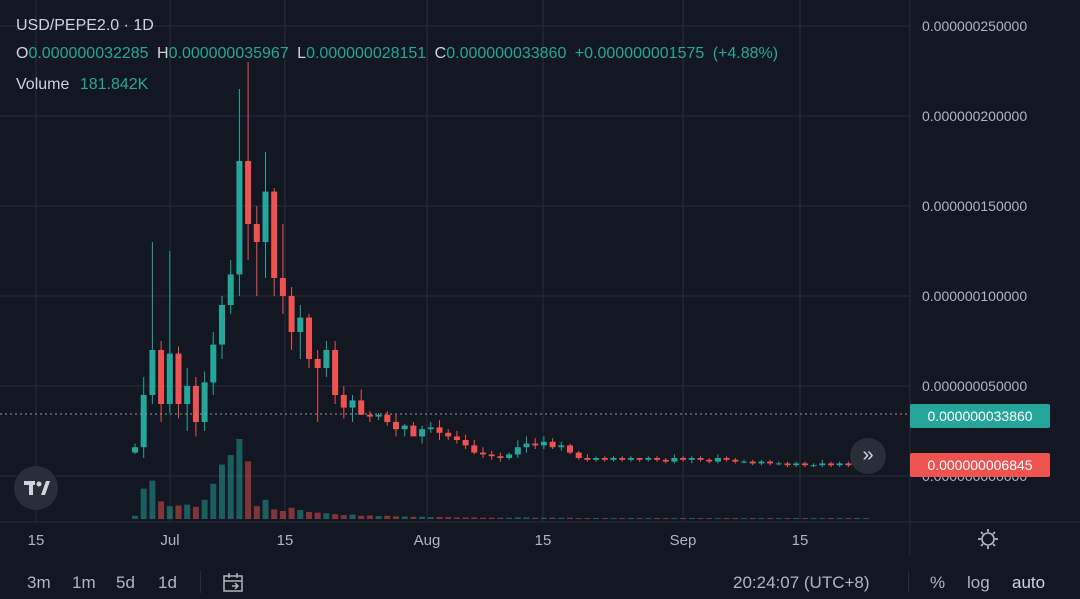  What do you see at coordinates (978, 582) in the screenshot?
I see `log-scale-toggle: log` at bounding box center [978, 582].